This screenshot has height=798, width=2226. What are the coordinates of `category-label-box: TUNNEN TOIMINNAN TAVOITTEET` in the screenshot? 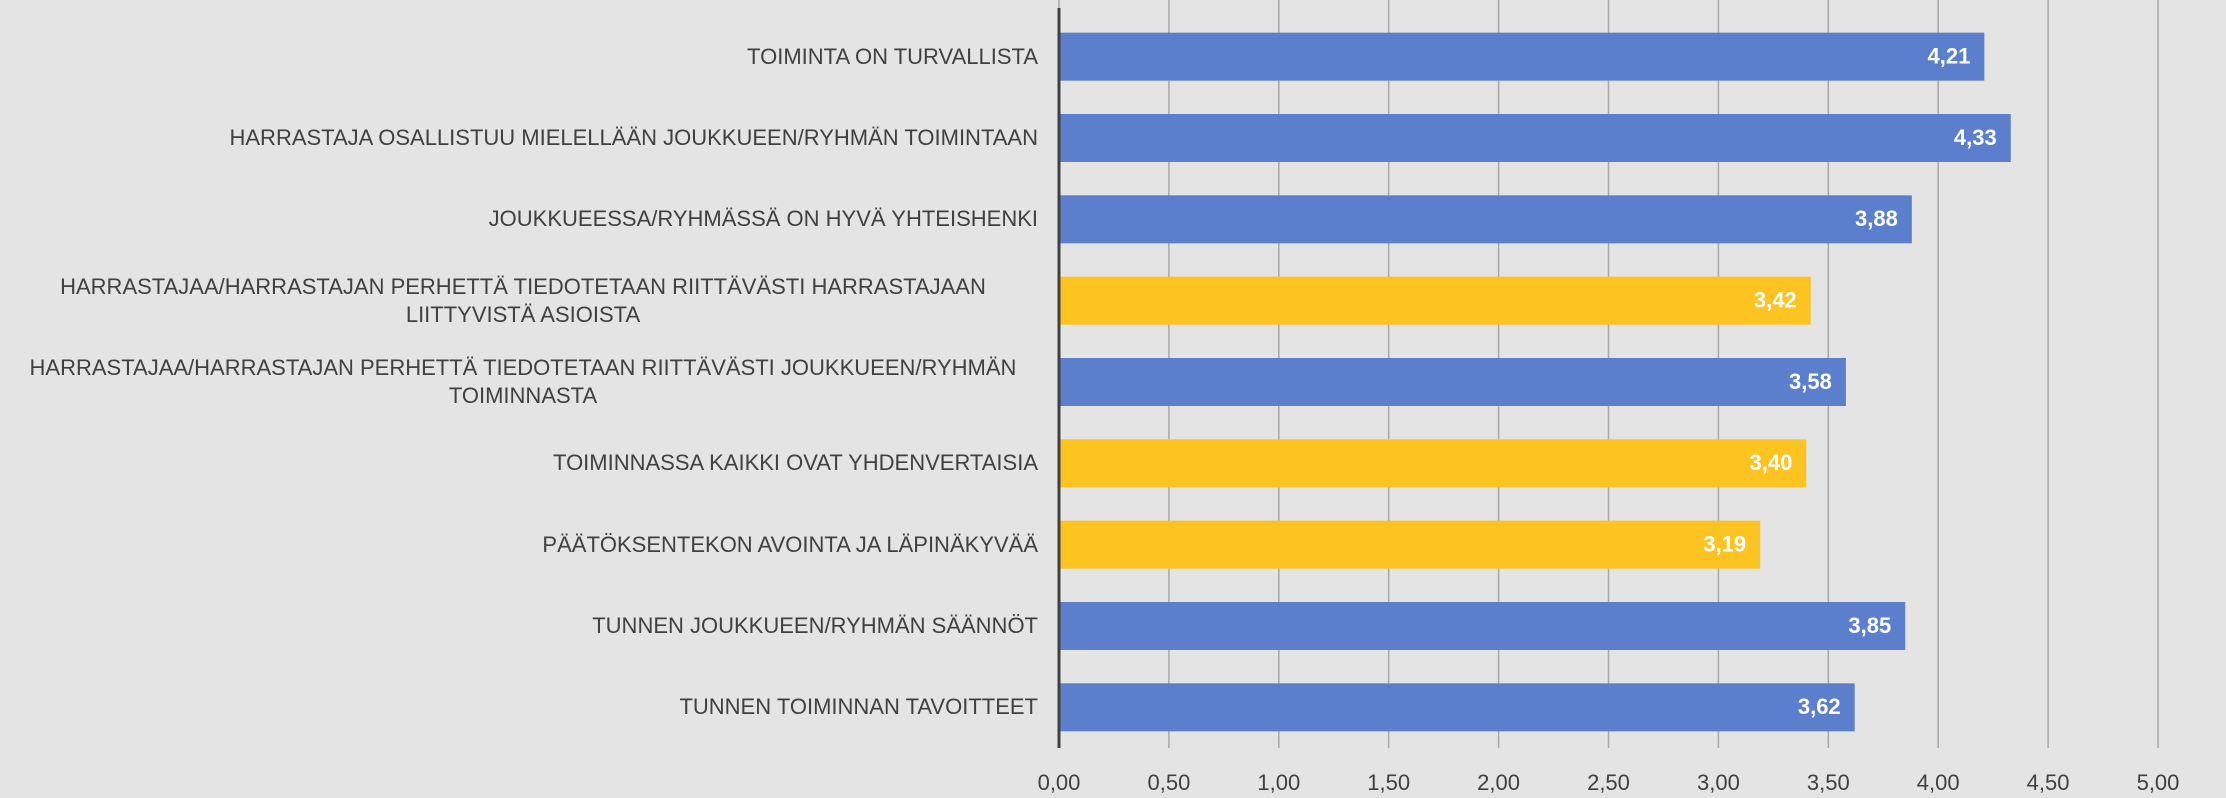 It's located at (519, 707).